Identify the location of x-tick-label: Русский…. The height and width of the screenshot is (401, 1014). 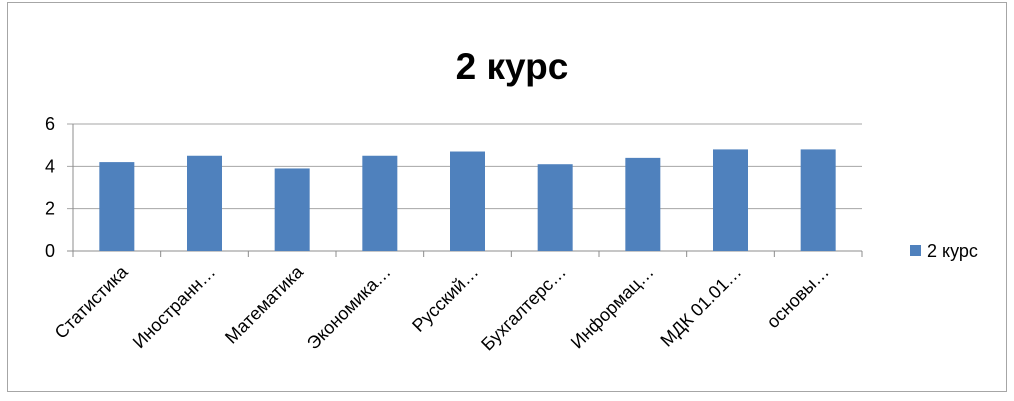
(445, 299).